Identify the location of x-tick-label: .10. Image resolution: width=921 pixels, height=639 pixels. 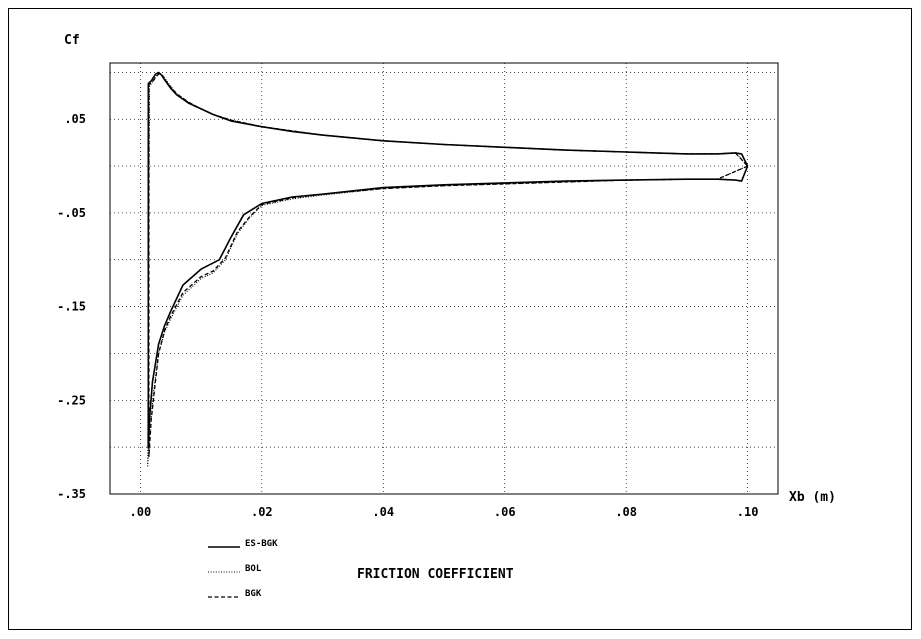
(748, 512).